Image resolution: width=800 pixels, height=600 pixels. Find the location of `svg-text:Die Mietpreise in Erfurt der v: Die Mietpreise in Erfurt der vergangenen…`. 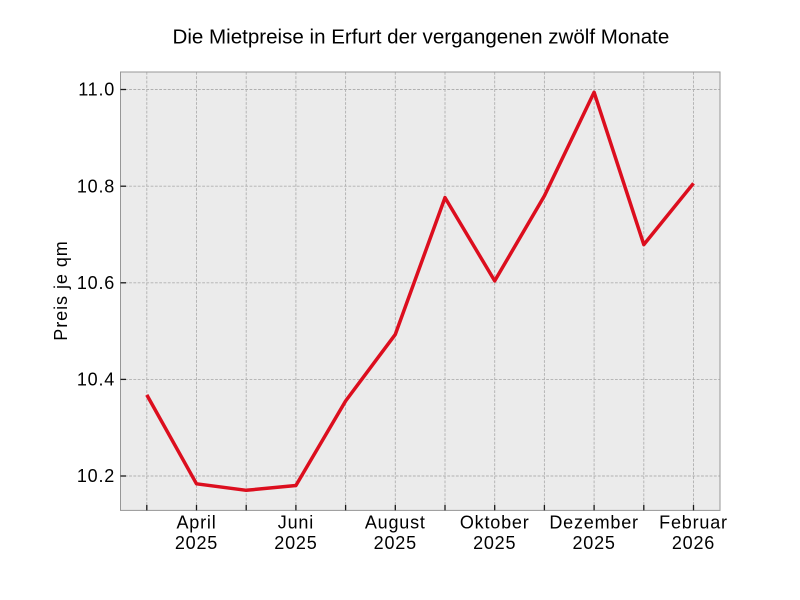

svg-text:Die Mietpreise in Erfurt der v: Die Mietpreise in Erfurt der vergangenen… is located at coordinates (420, 37).